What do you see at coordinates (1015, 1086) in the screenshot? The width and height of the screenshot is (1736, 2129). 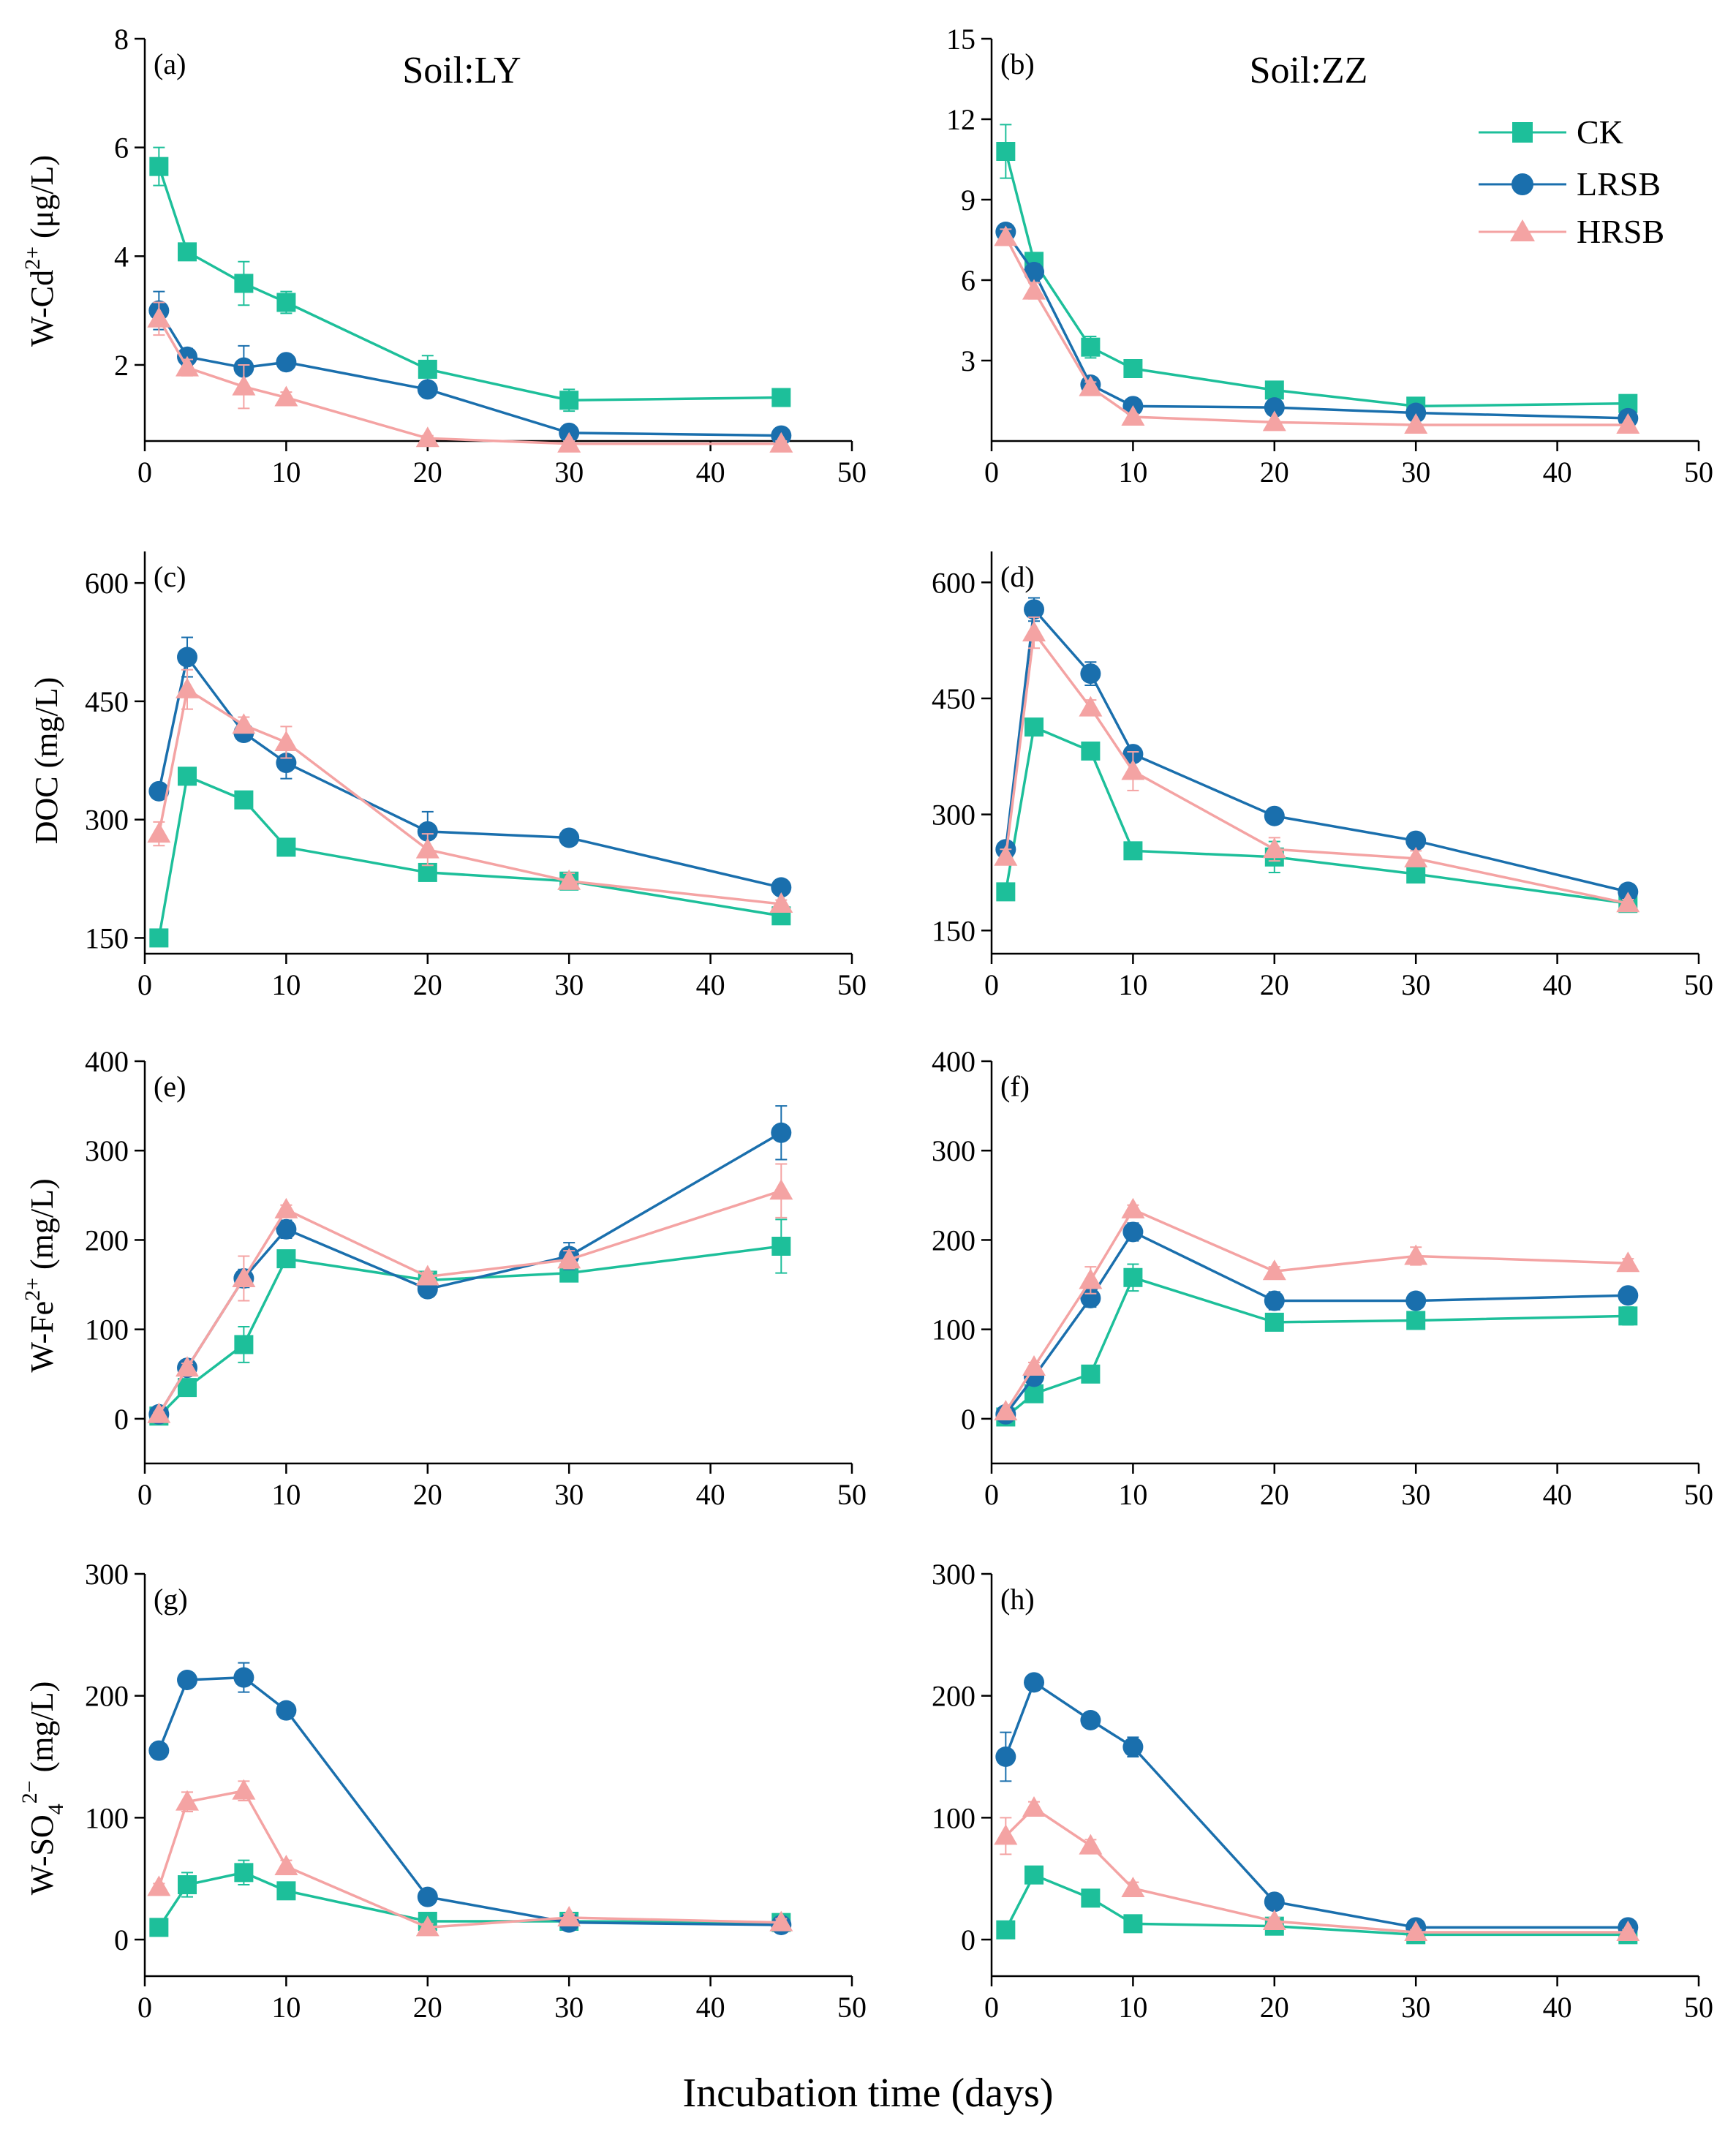 I see `panel-label: (f)` at bounding box center [1015, 1086].